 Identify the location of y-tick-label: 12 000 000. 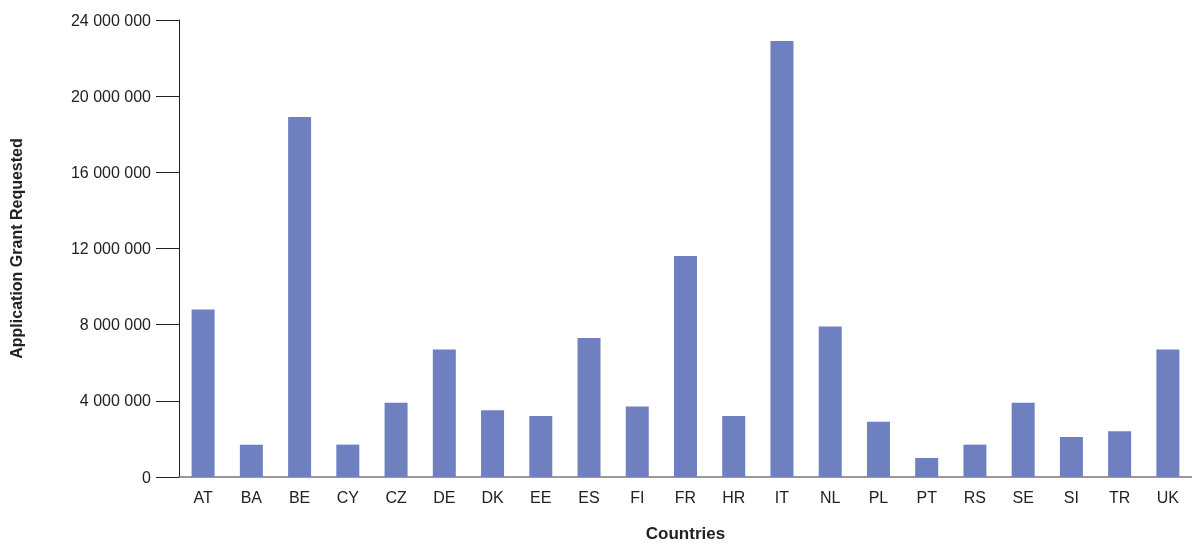
(111, 248).